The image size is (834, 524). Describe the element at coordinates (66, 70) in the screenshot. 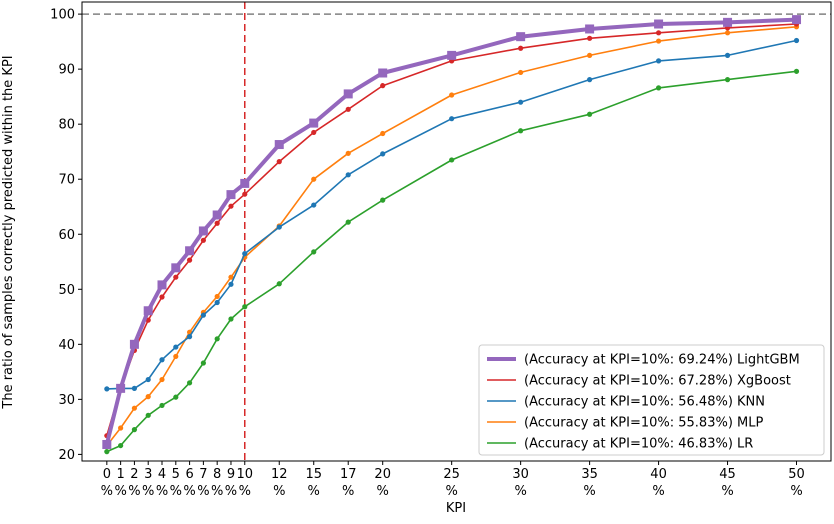

I see `y-tick-label: 90` at that location.